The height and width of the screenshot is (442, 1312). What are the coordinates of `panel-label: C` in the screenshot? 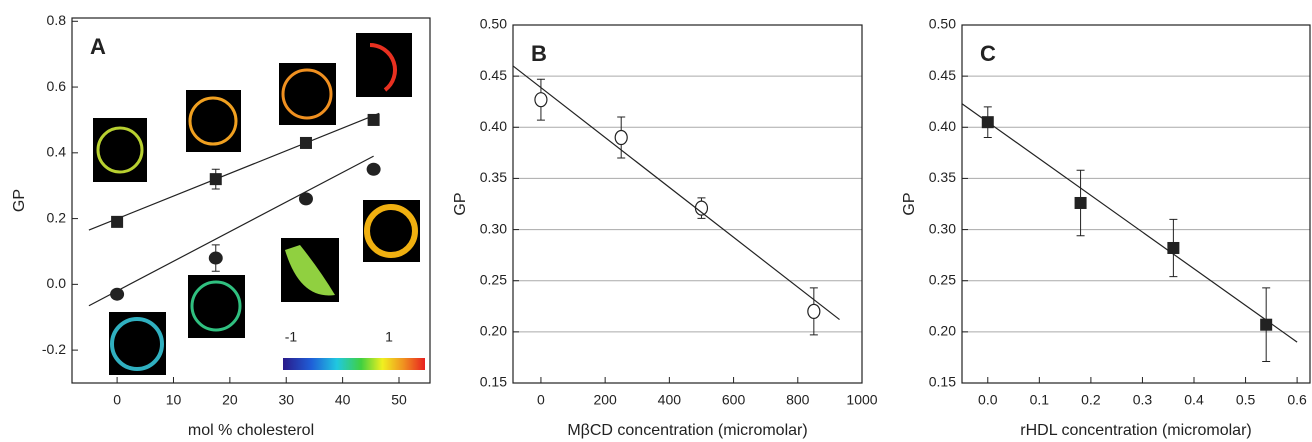 It's located at (988, 53).